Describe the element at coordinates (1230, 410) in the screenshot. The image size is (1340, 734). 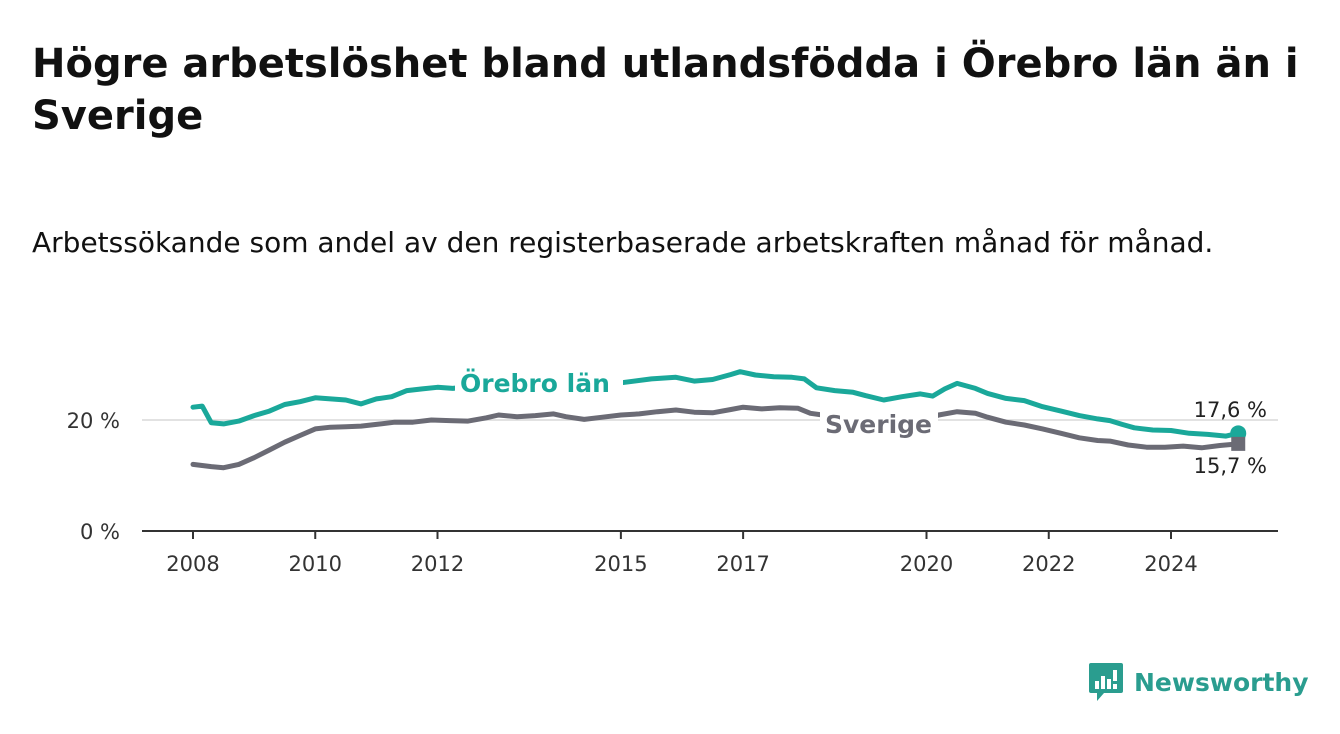
I see `end-label-orebro: 17,6 %` at that location.